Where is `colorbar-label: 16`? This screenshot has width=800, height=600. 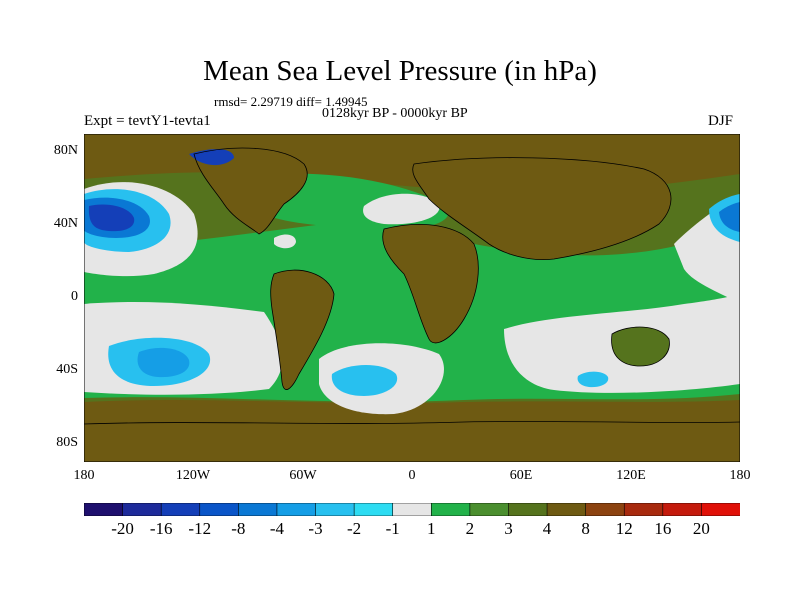
colorbar-label: 16 is located at coordinates (663, 528).